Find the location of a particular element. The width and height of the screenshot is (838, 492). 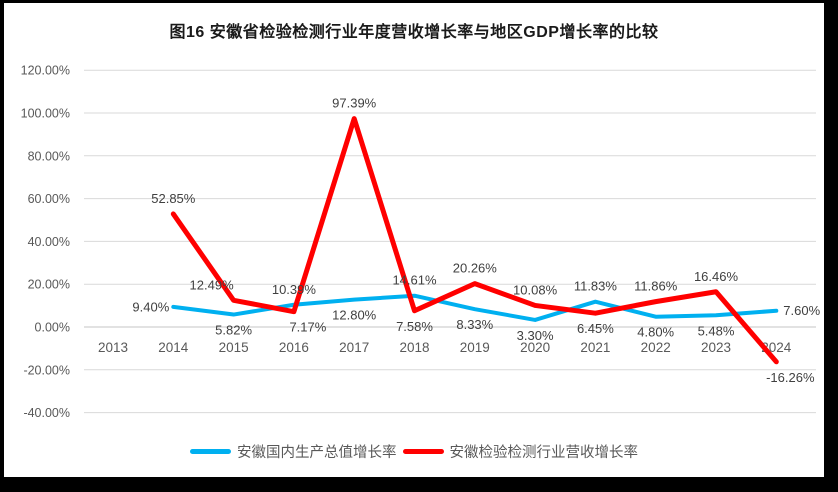

x-axis-tick-label: 2021 is located at coordinates (595, 347).